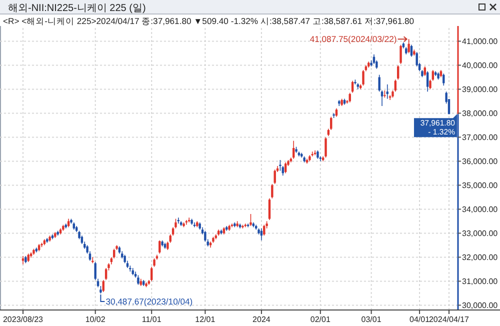  What do you see at coordinates (208, 21) in the screenshot?
I see `chart-subtitle: <R> <해외-니케이 225>2024/04/17 종:37,961.80 ▼509.40 -1.32% 시:38,587.47 고:38,587.61 저:37,961.80` at bounding box center [208, 21].